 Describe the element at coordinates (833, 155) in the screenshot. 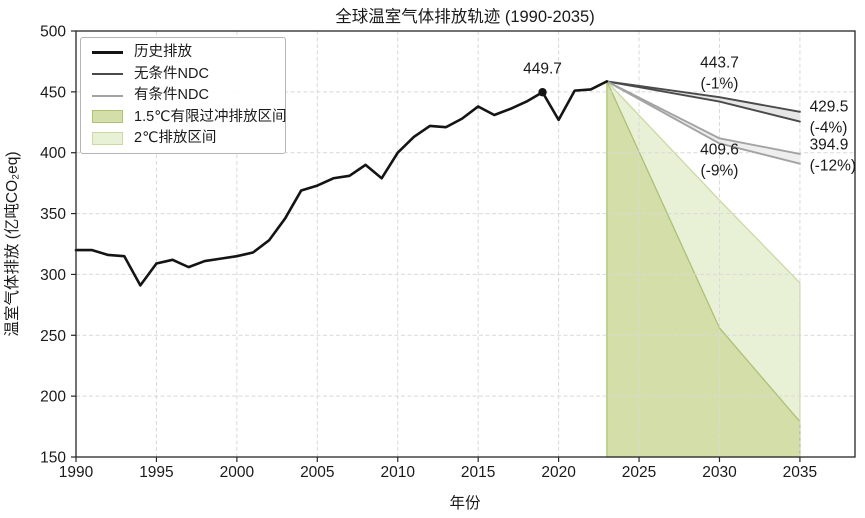

I see `annotation-ndc-cond-2035: 394.9 (-12%)` at that location.